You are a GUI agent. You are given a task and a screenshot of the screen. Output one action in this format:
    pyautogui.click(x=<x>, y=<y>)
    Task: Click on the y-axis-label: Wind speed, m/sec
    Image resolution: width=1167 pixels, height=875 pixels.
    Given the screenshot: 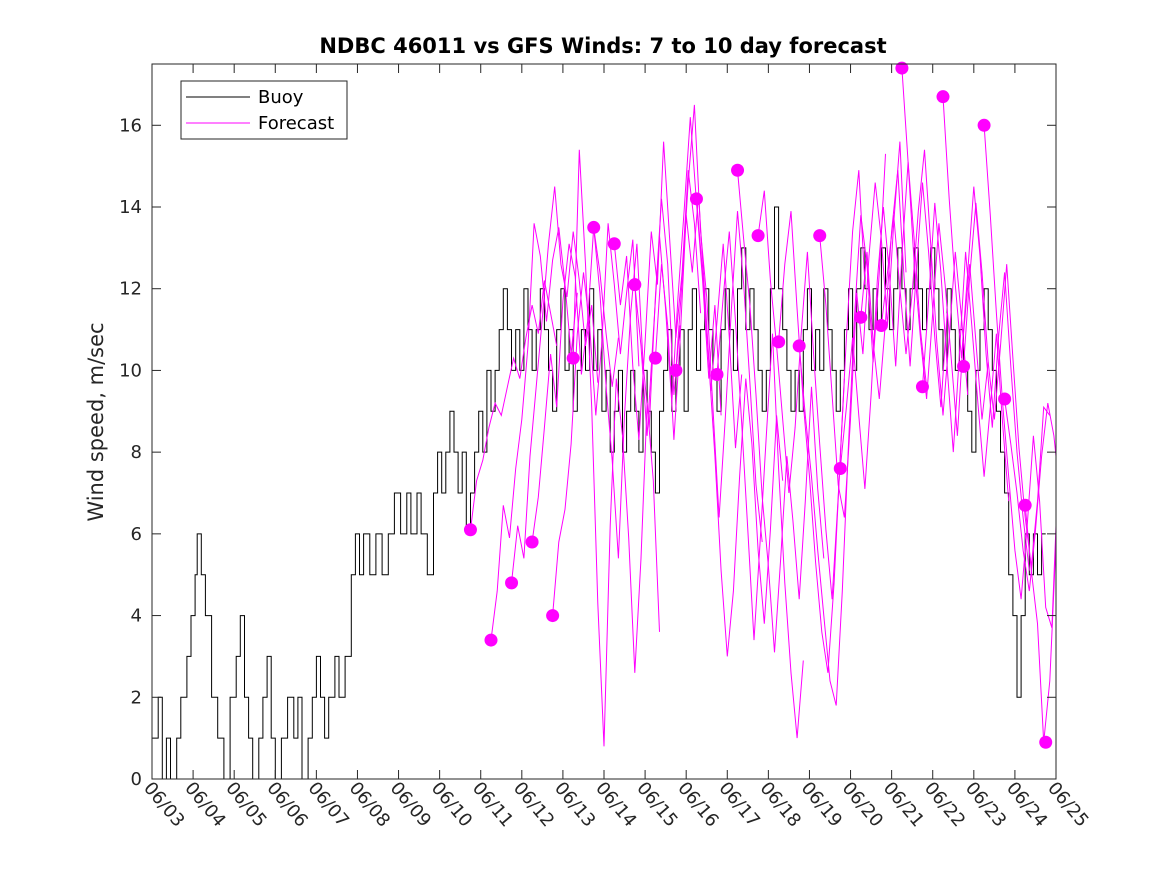 What is the action you would take?
    pyautogui.click(x=96, y=421)
    